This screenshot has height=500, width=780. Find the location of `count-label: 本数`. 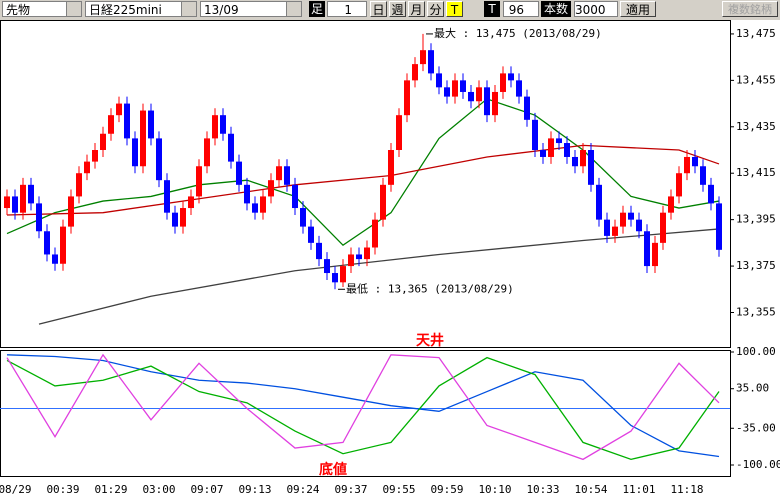

count-label: 本数 is located at coordinates (556, 9).